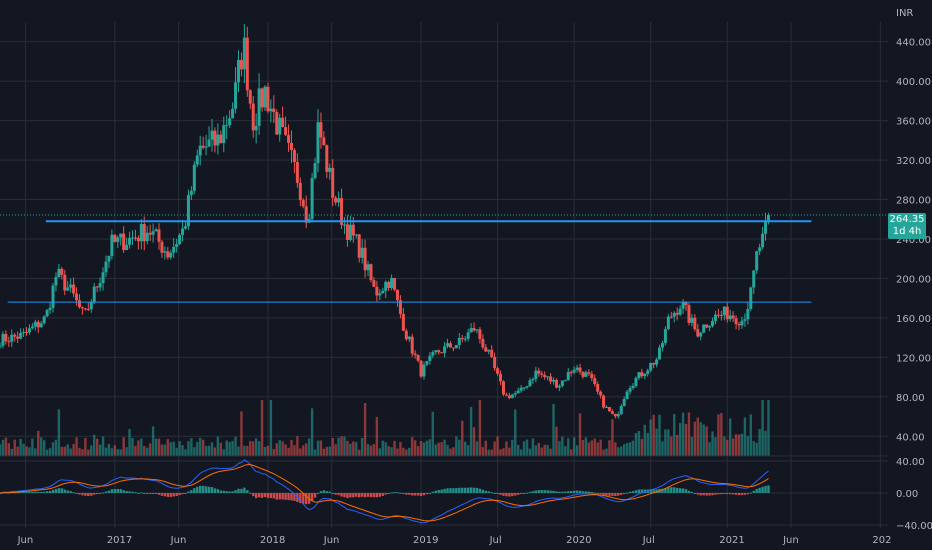 The image size is (932, 550). I want to click on time-tick-label: Jun, so click(178, 540).